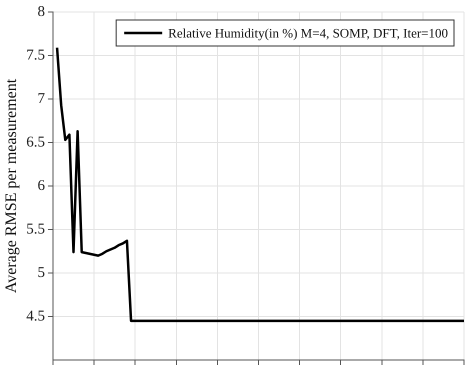 The image size is (474, 372). Describe the element at coordinates (41, 98) in the screenshot. I see `y-tick-label: 7` at that location.